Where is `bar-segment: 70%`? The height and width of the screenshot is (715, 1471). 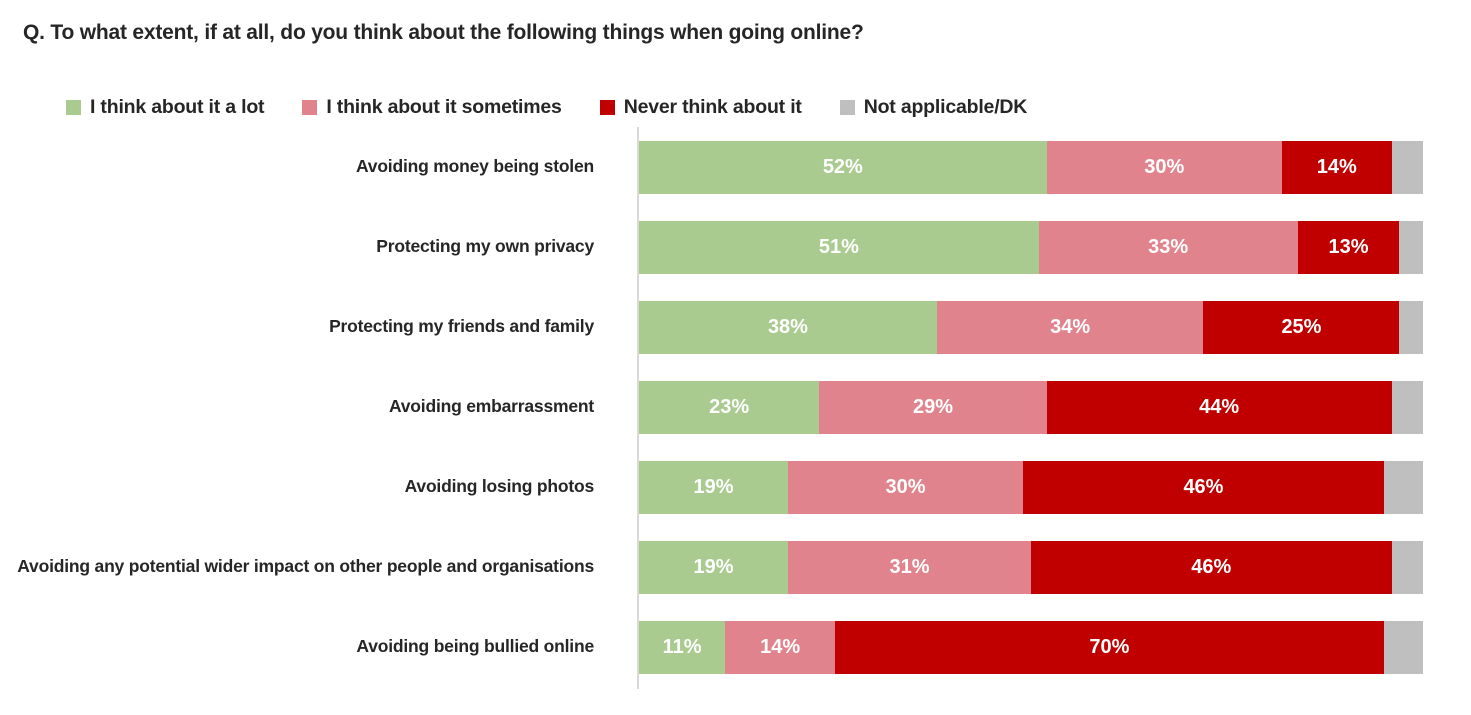 bar-segment: 70% is located at coordinates (1109, 647).